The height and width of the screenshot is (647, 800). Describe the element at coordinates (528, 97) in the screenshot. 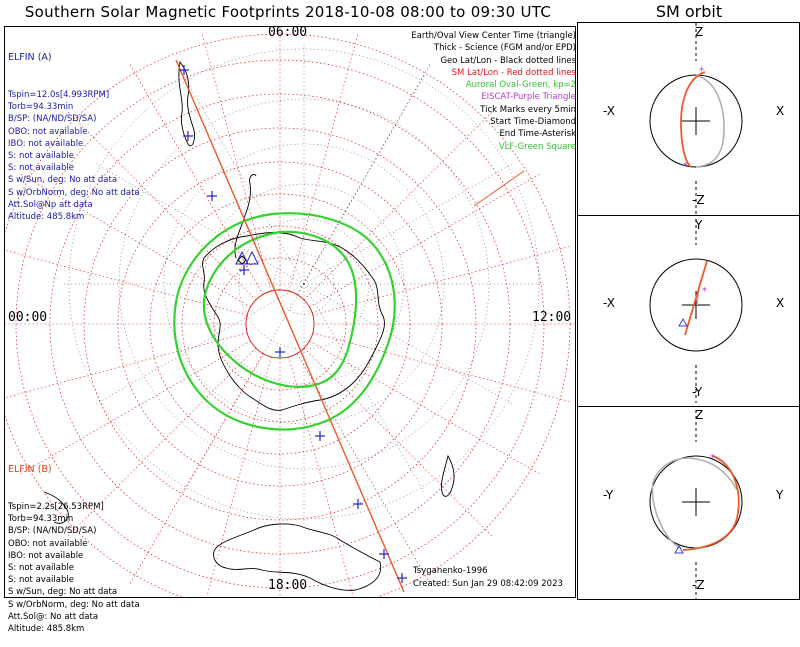

I see `legend-entry: EISCAT-Purple Triangle` at that location.